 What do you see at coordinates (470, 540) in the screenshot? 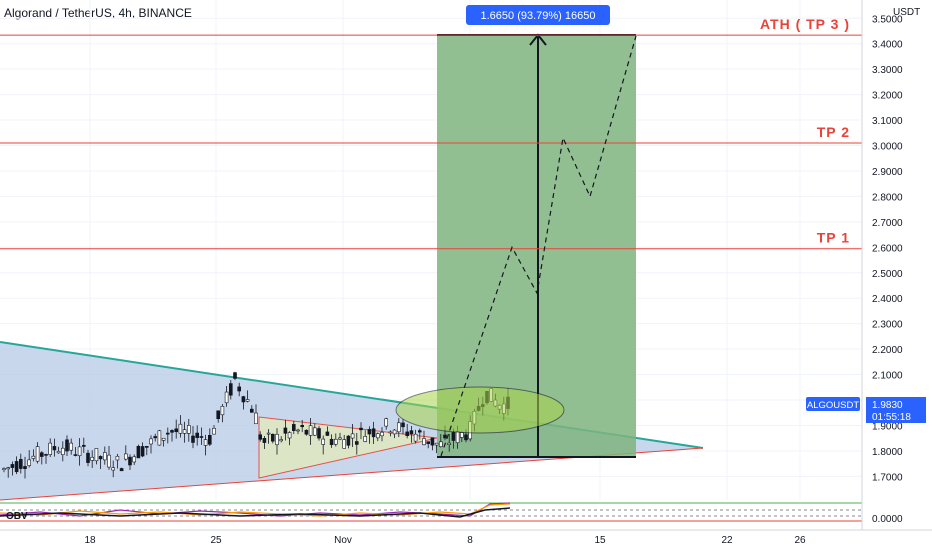
I see `x-tick-label: 8` at bounding box center [470, 540].